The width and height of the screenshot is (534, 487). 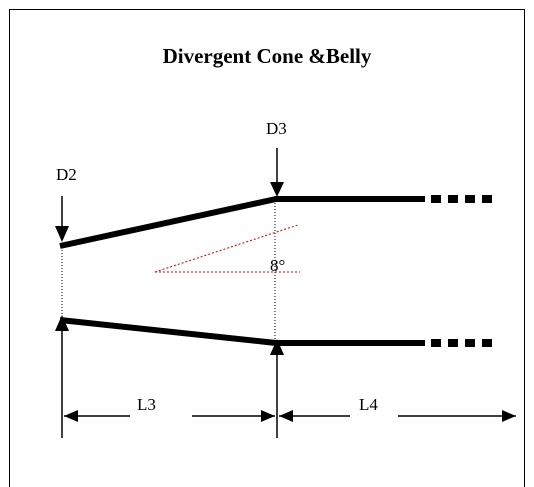 I want to click on l3-label: L3, so click(x=146, y=404).